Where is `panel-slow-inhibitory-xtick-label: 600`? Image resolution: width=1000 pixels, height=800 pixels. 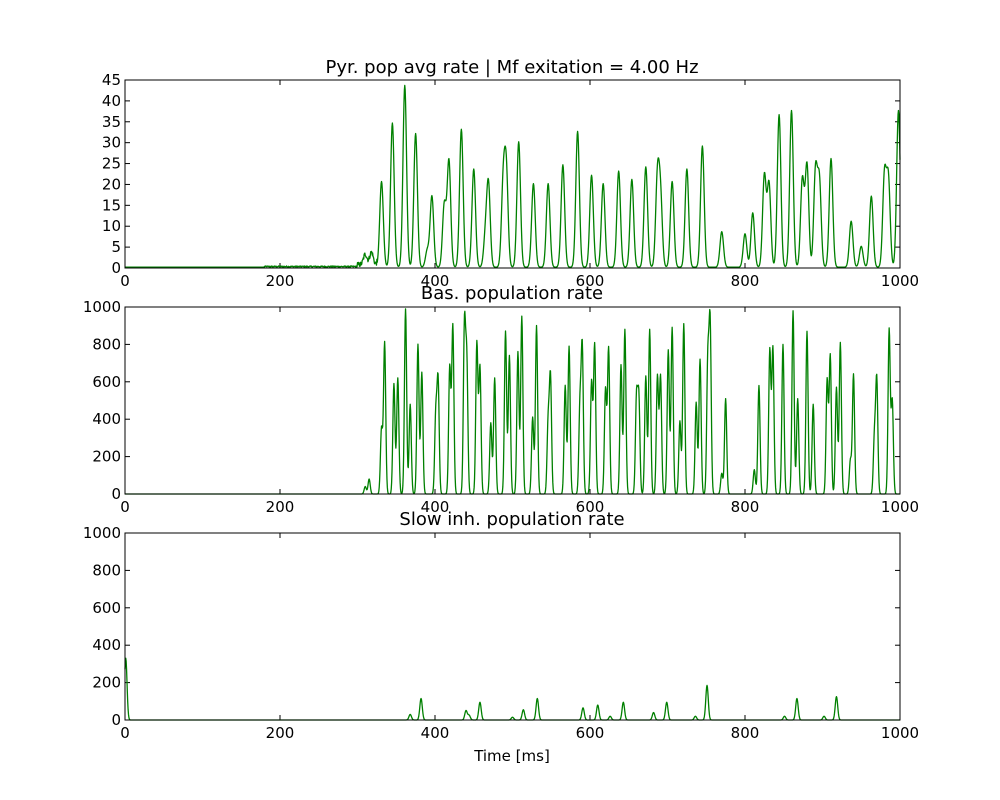
panel-slow-inhibitory-xtick-label: 600 is located at coordinates (590, 733).